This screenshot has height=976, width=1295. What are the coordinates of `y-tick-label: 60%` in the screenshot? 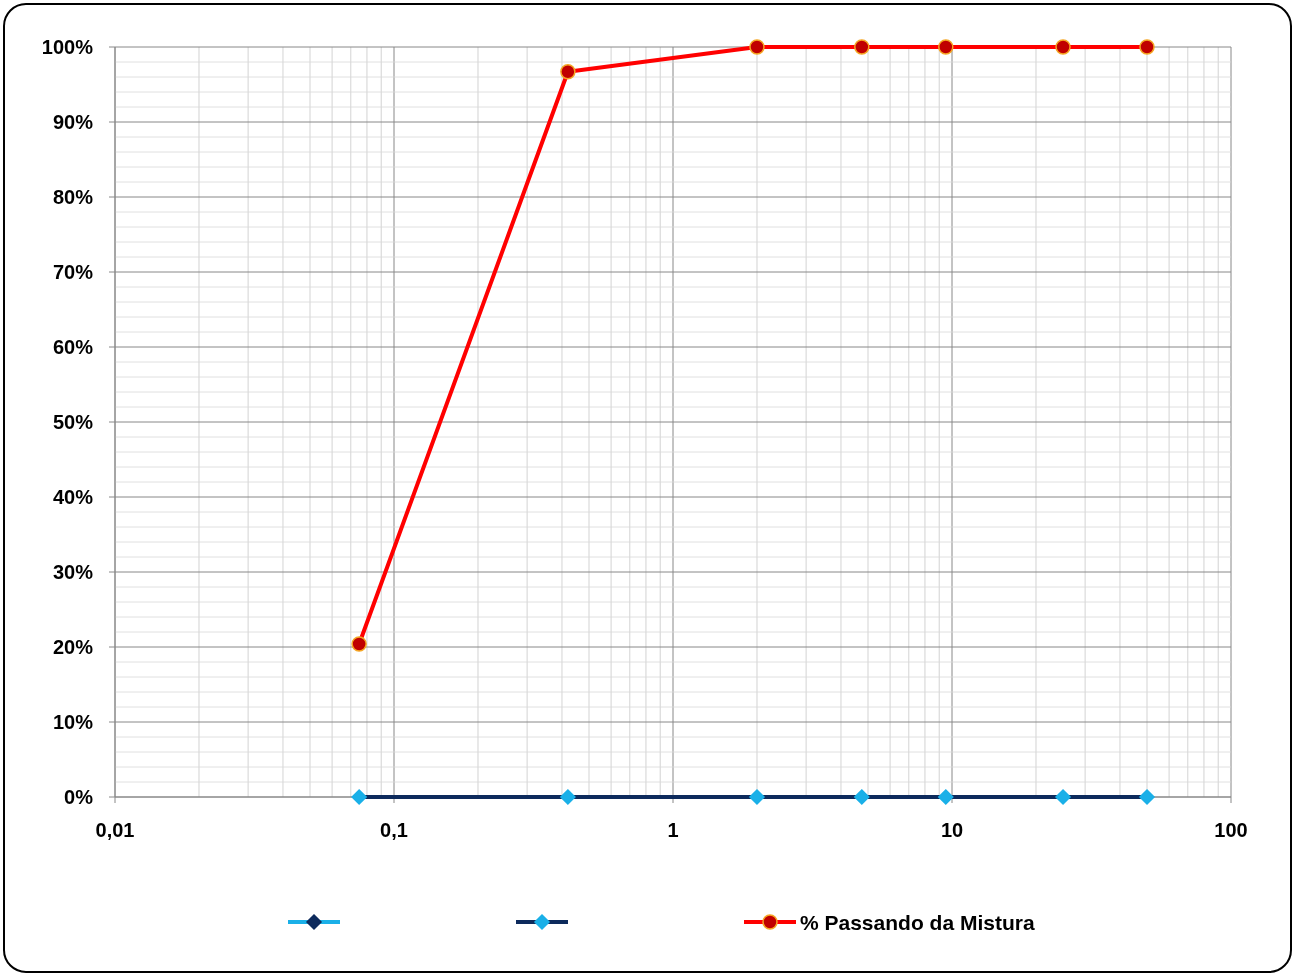 It's located at (73, 347).